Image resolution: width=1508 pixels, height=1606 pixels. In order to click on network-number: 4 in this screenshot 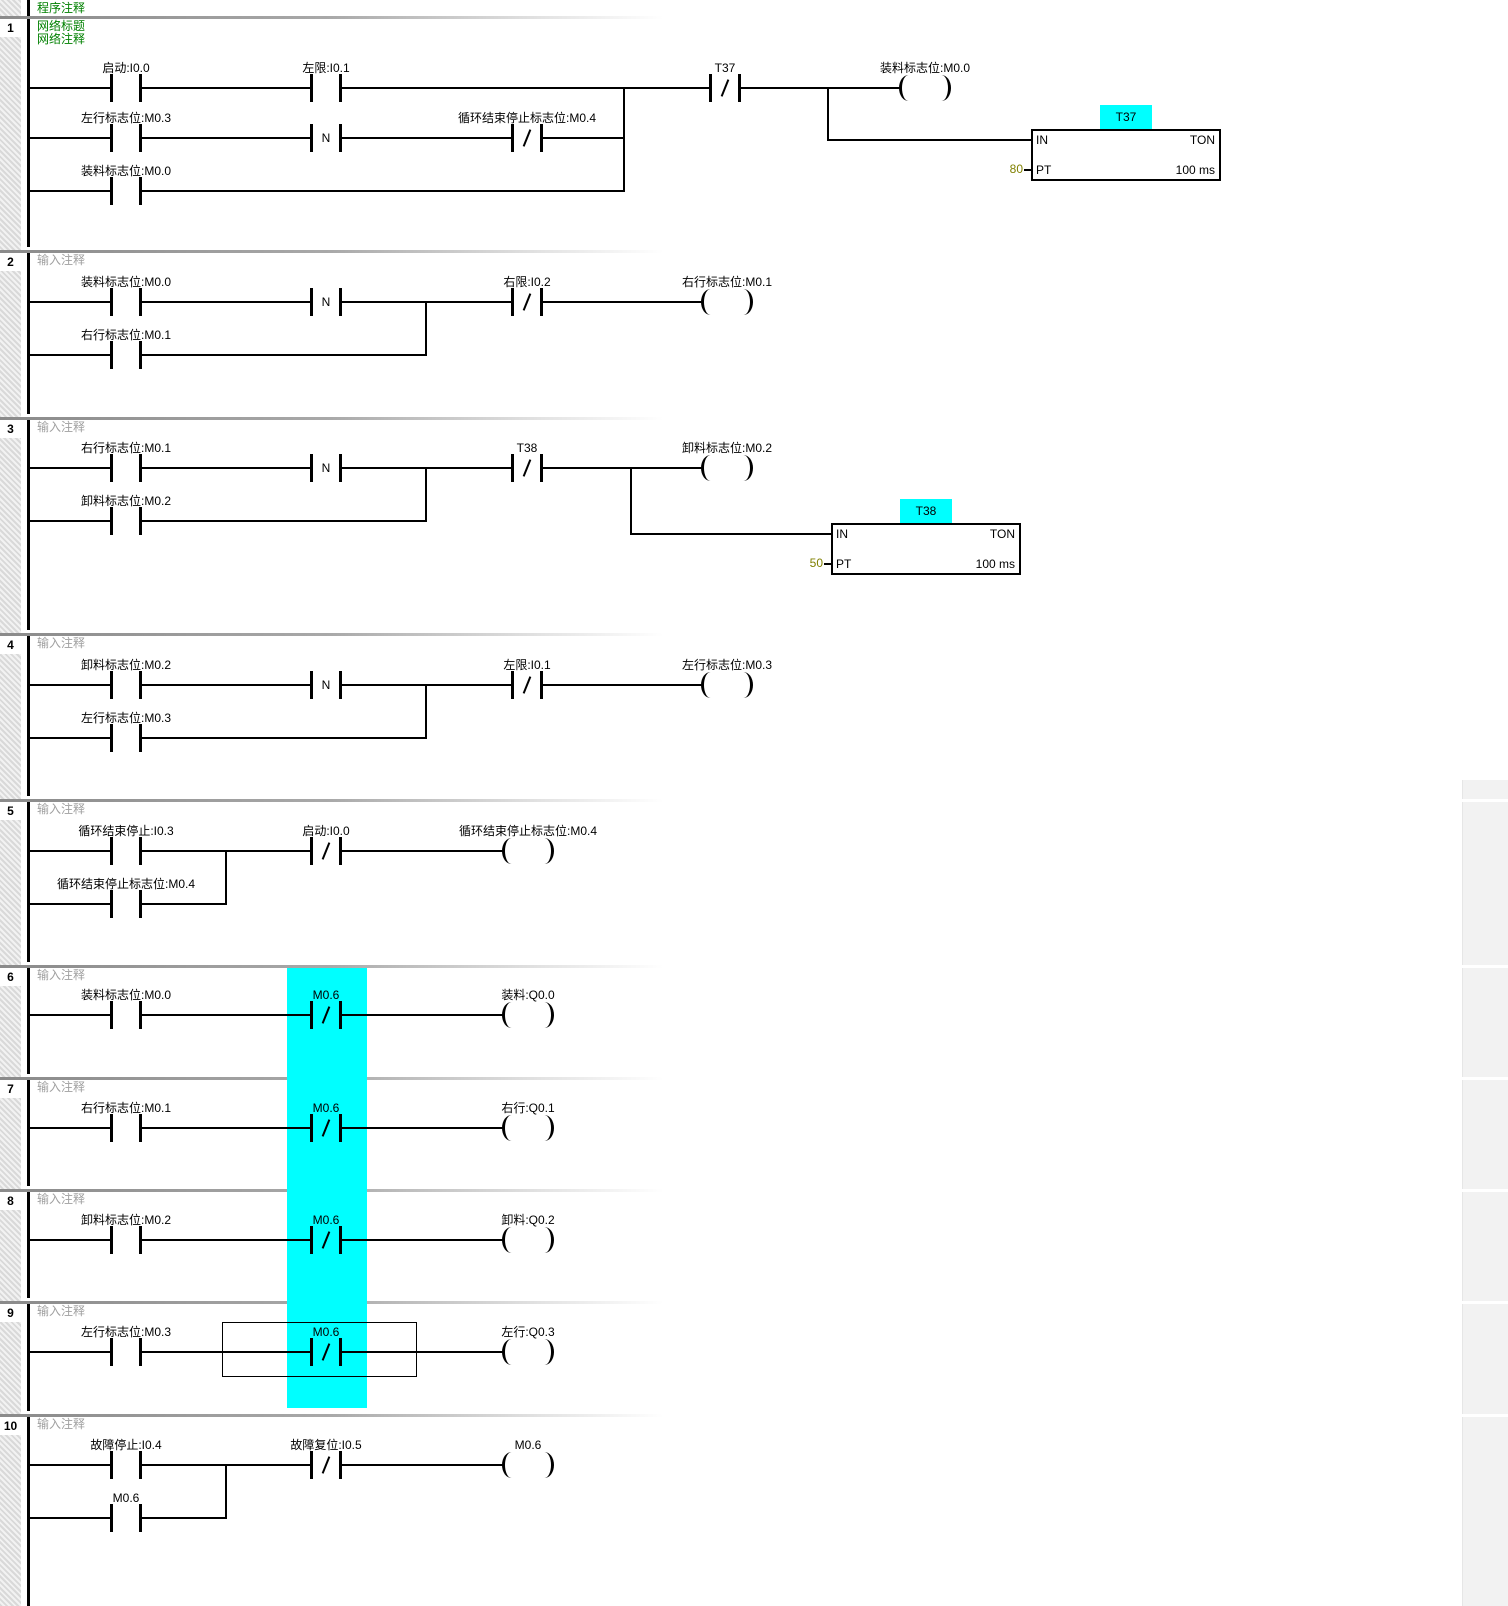, I will do `click(10, 645)`.